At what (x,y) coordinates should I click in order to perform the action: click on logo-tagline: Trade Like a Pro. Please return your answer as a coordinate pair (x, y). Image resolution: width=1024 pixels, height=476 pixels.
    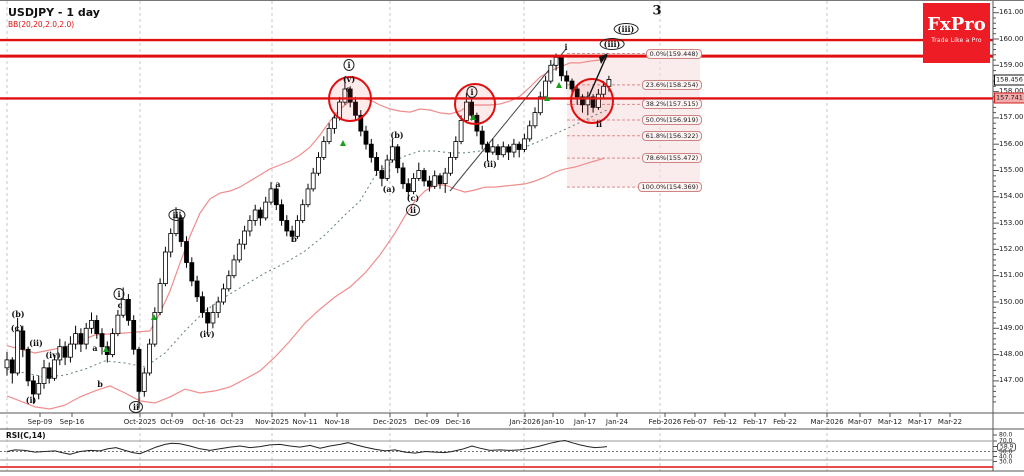
    Looking at the image, I should click on (956, 40).